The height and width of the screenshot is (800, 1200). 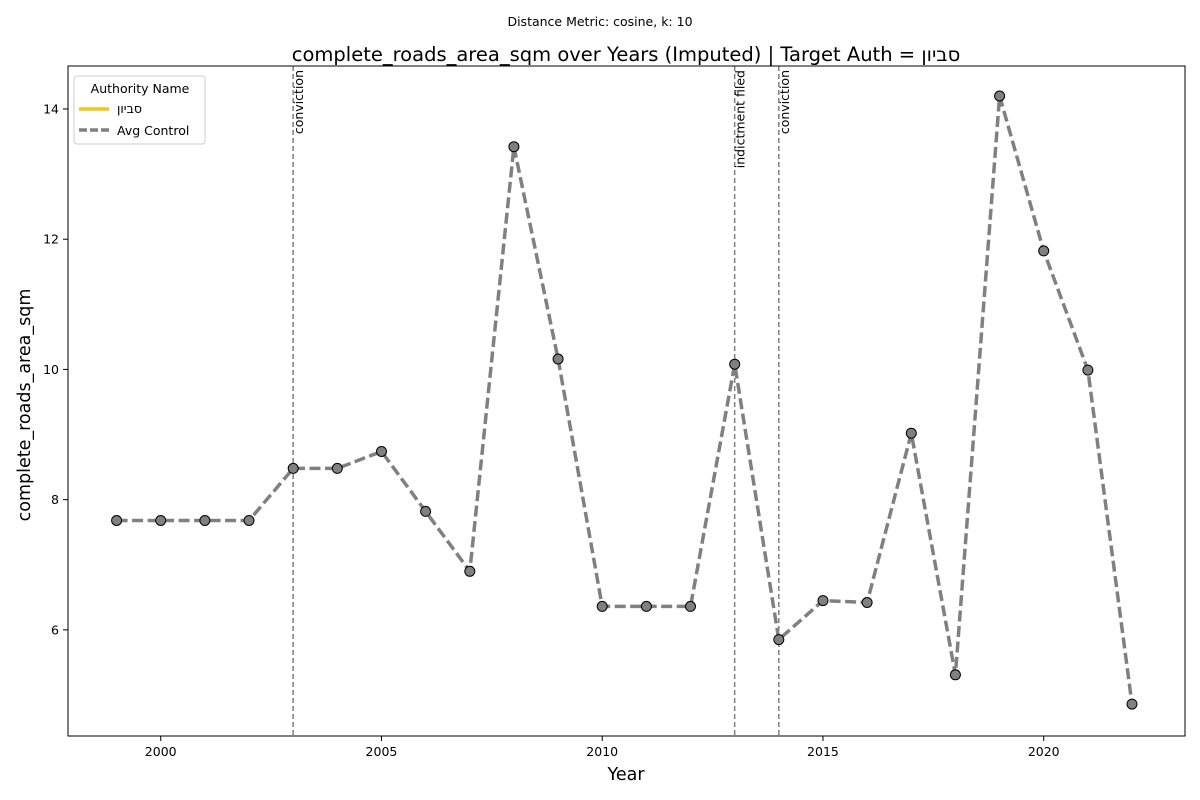 I want to click on legend-title: Authority Name, so click(x=140, y=88).